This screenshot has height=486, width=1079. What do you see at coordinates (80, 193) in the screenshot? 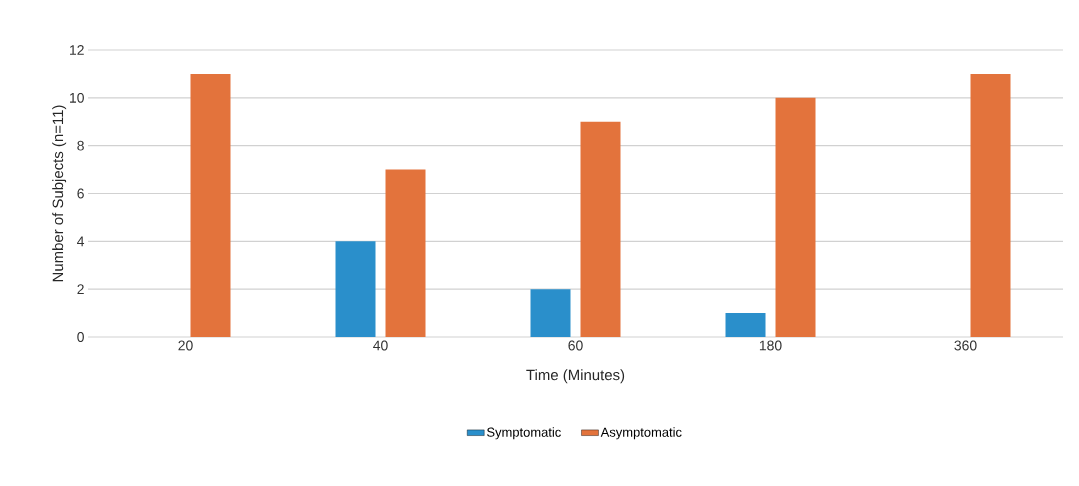
I see `y-tick-label: 6` at bounding box center [80, 193].